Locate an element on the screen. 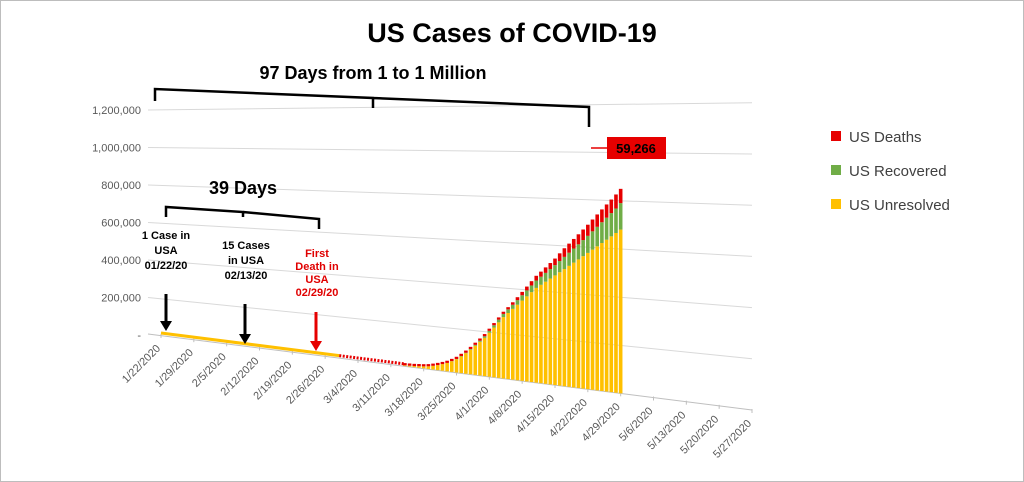 This screenshot has height=482, width=1024. bar-3-19-2020 is located at coordinates (428, 366).